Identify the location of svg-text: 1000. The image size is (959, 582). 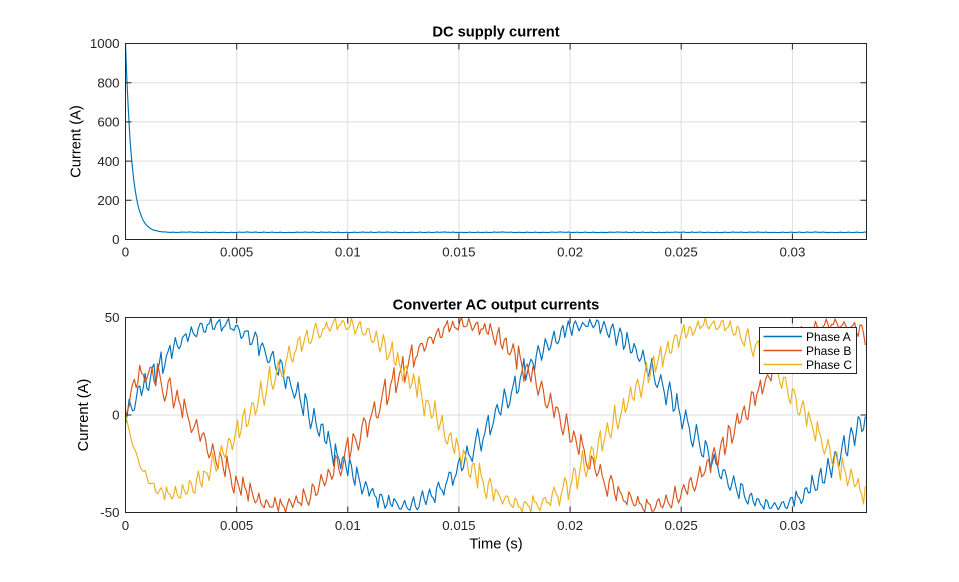
(105, 43).